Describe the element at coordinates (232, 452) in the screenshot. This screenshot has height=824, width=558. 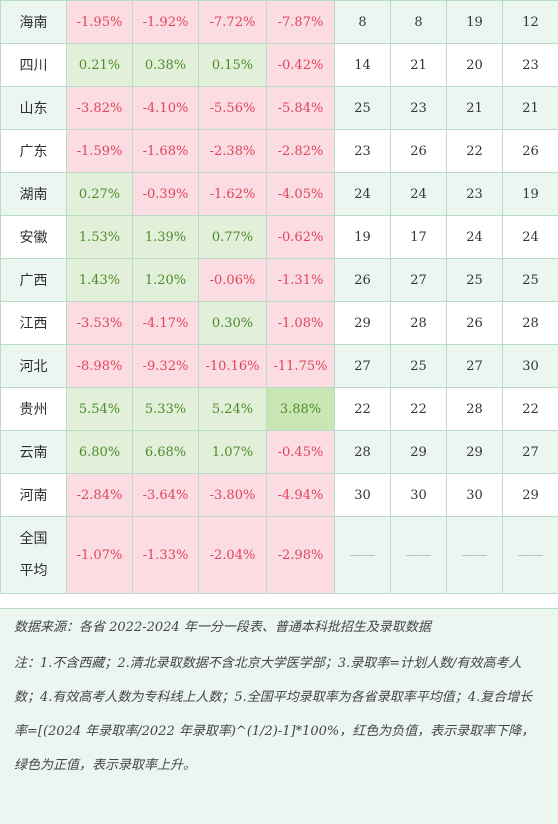
I see `rate-cell: 1.07%` at that location.